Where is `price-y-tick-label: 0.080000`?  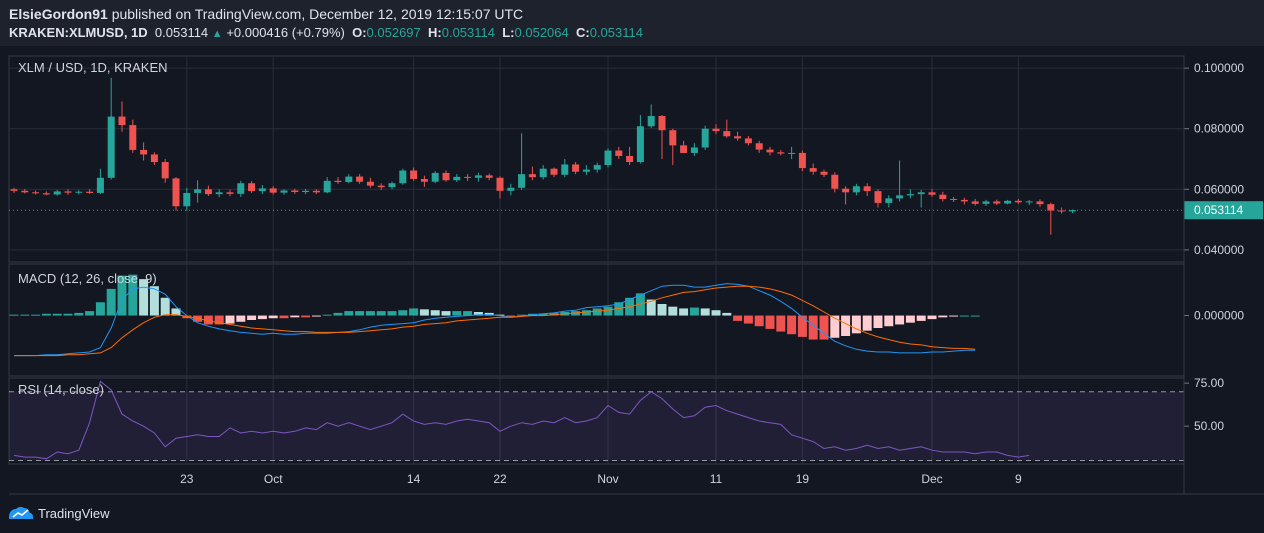
price-y-tick-label: 0.080000 is located at coordinates (1219, 129).